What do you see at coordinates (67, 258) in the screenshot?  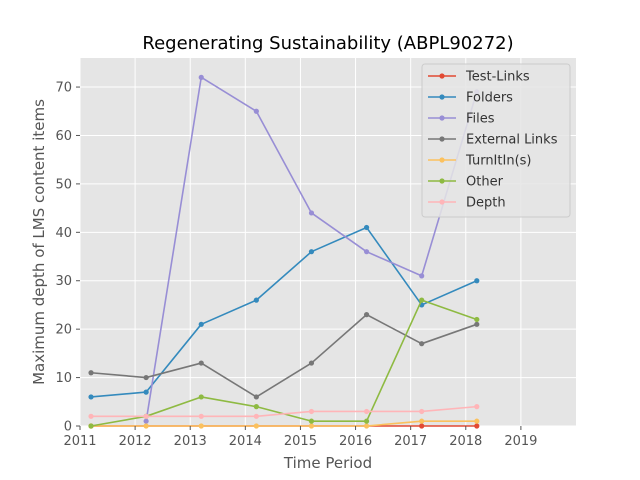 I see `y-axis-ticks: 0 10 20 30 40 50 60 70` at bounding box center [67, 258].